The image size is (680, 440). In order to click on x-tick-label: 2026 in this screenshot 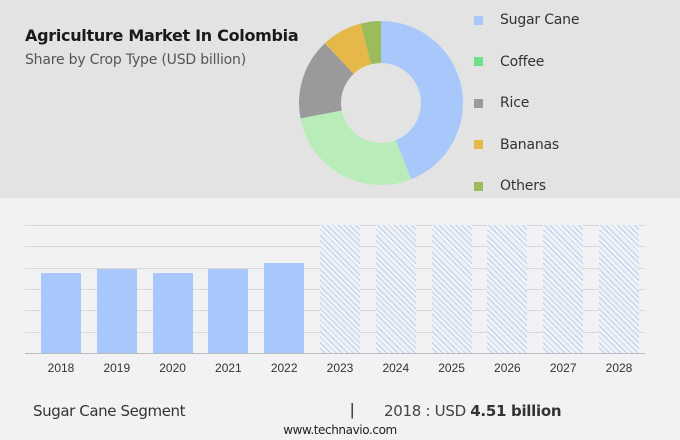, I will do `click(507, 368)`.